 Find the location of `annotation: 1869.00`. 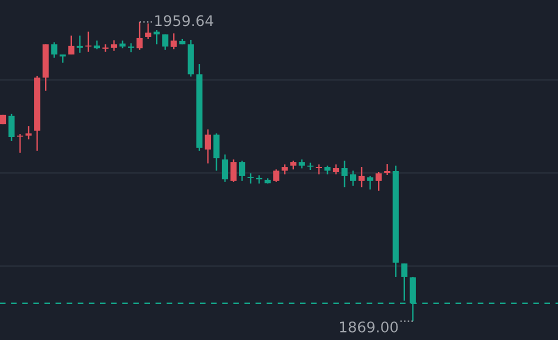

annotation: 1869.00 is located at coordinates (369, 326).